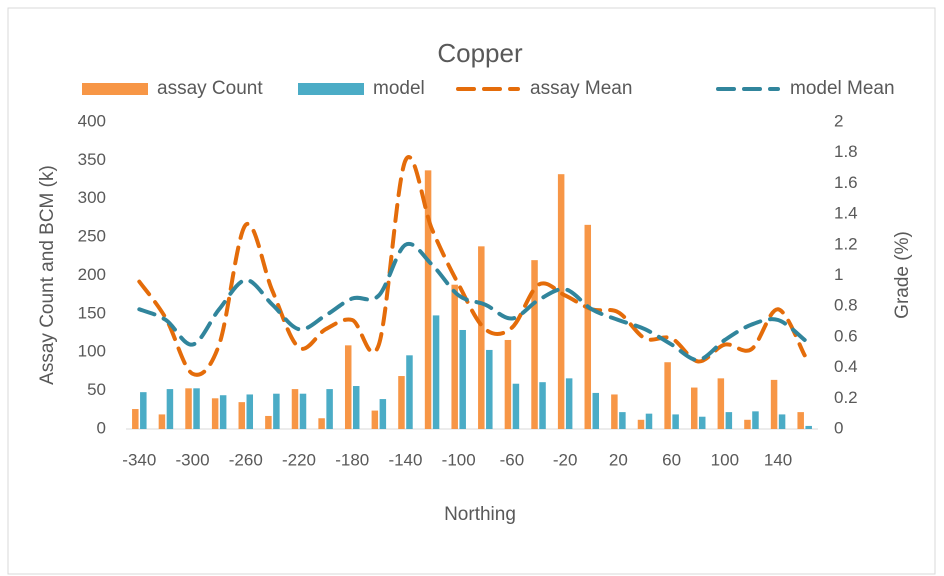  I want to click on legend-label: model Mean, so click(842, 88).